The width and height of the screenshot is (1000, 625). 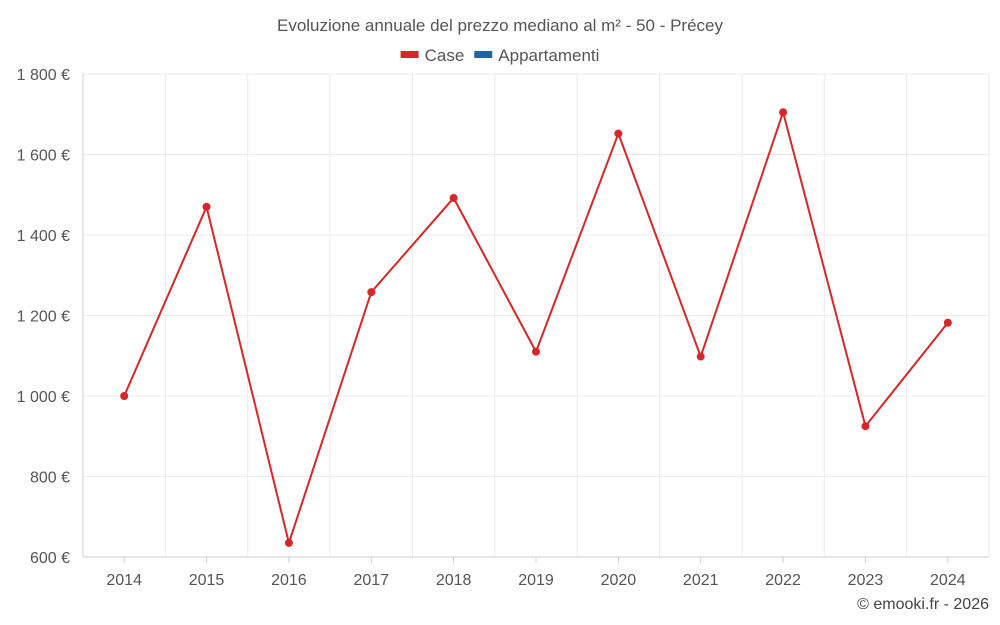 What do you see at coordinates (43, 397) in the screenshot?
I see `y-tick-label: 1 000 €` at bounding box center [43, 397].